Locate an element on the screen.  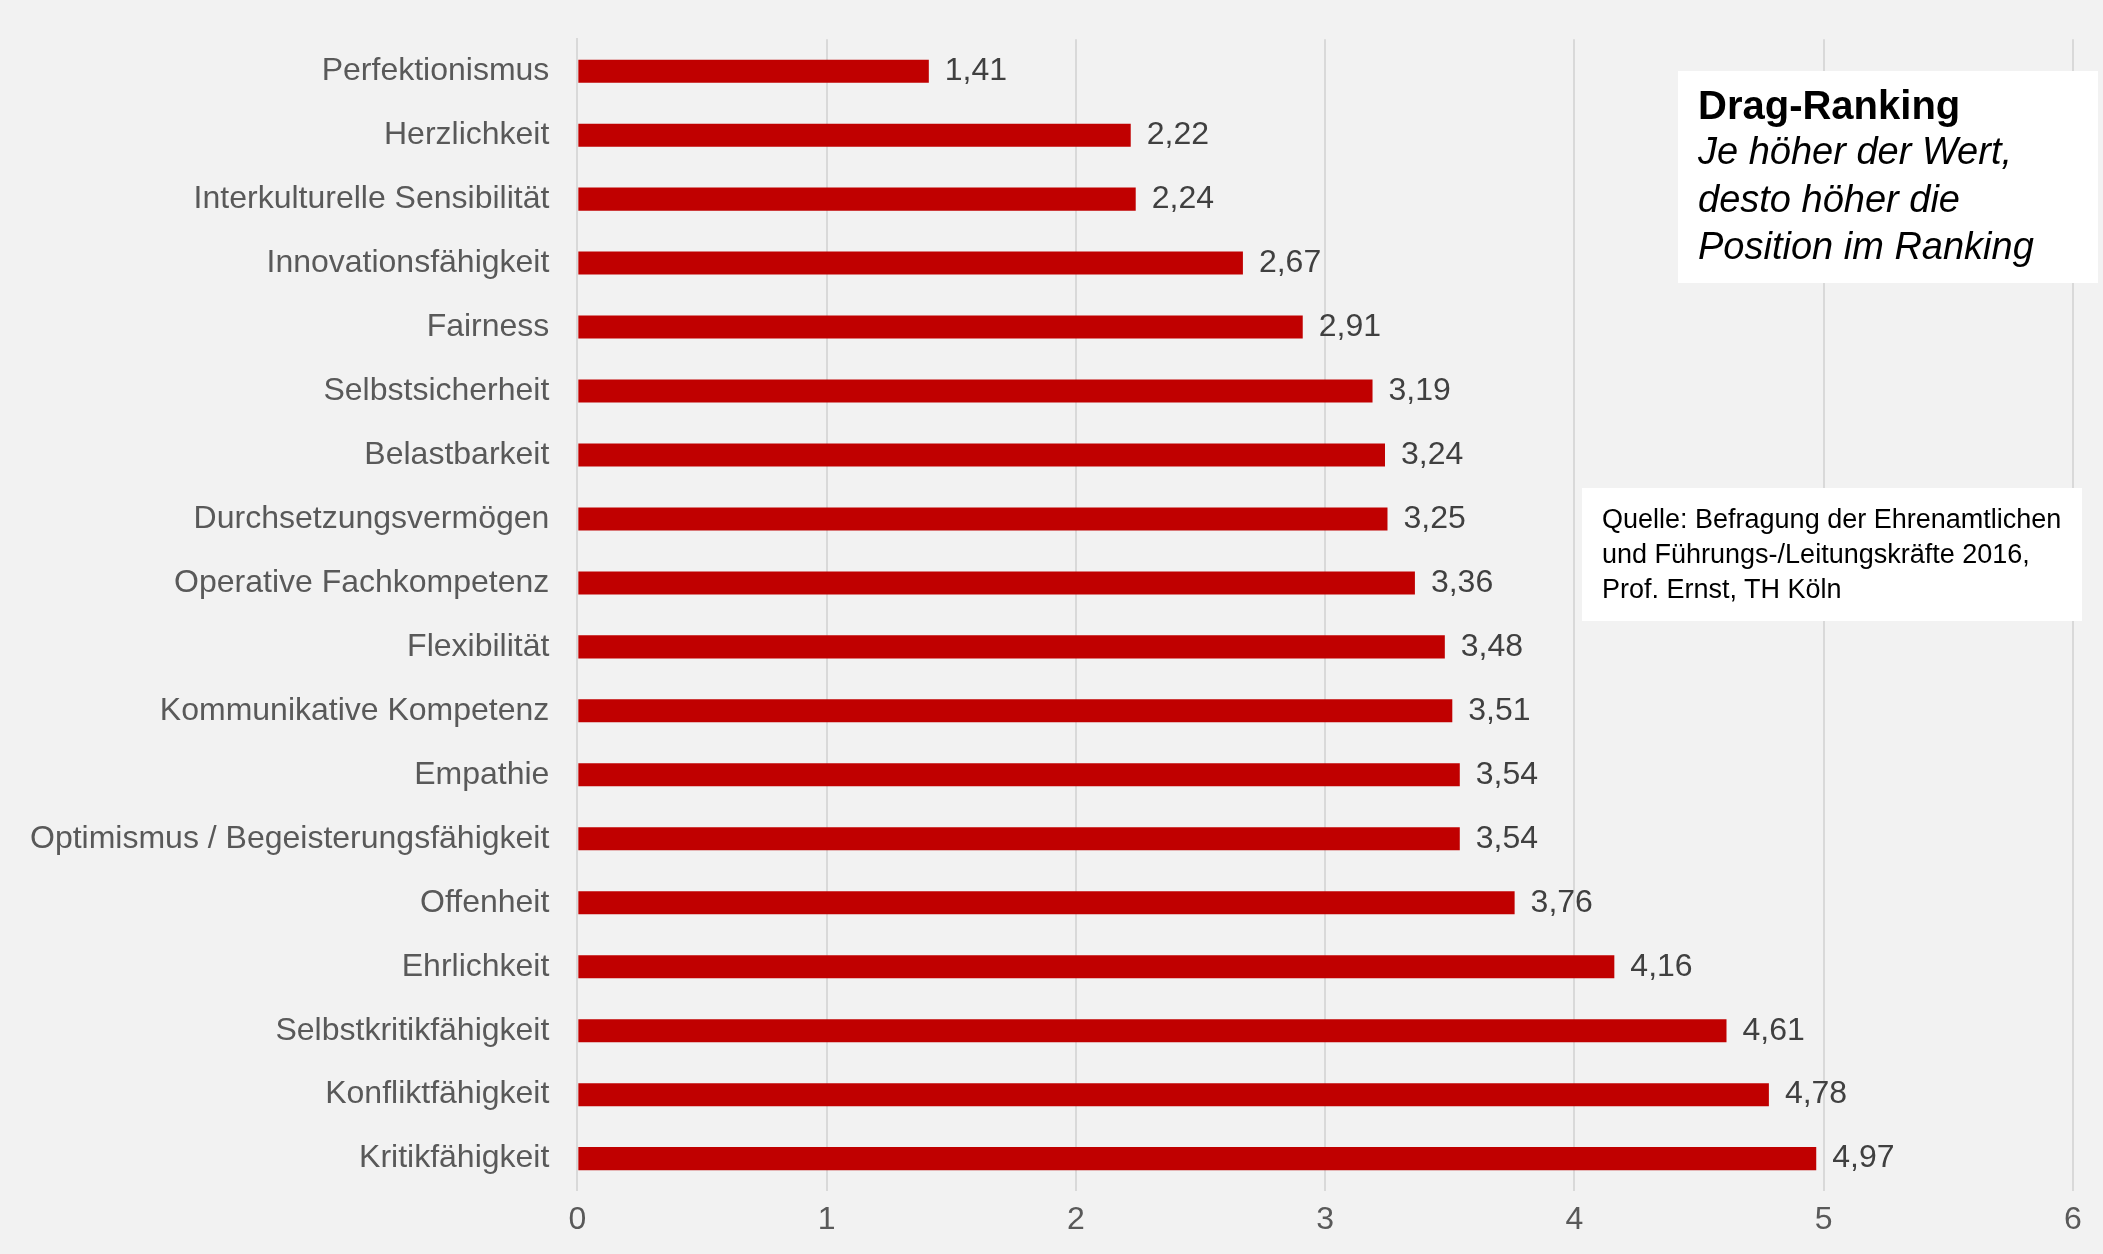
x-tick-label: 0 is located at coordinates (577, 1217).